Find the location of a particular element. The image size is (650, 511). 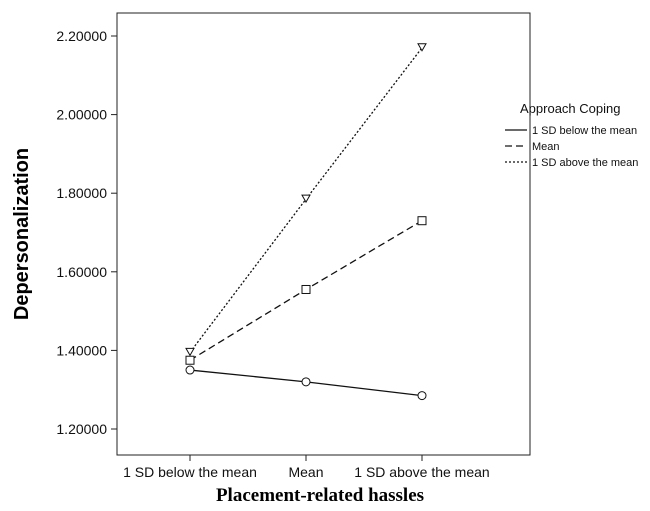

y-tick-label: 1.40000 is located at coordinates (81, 350).